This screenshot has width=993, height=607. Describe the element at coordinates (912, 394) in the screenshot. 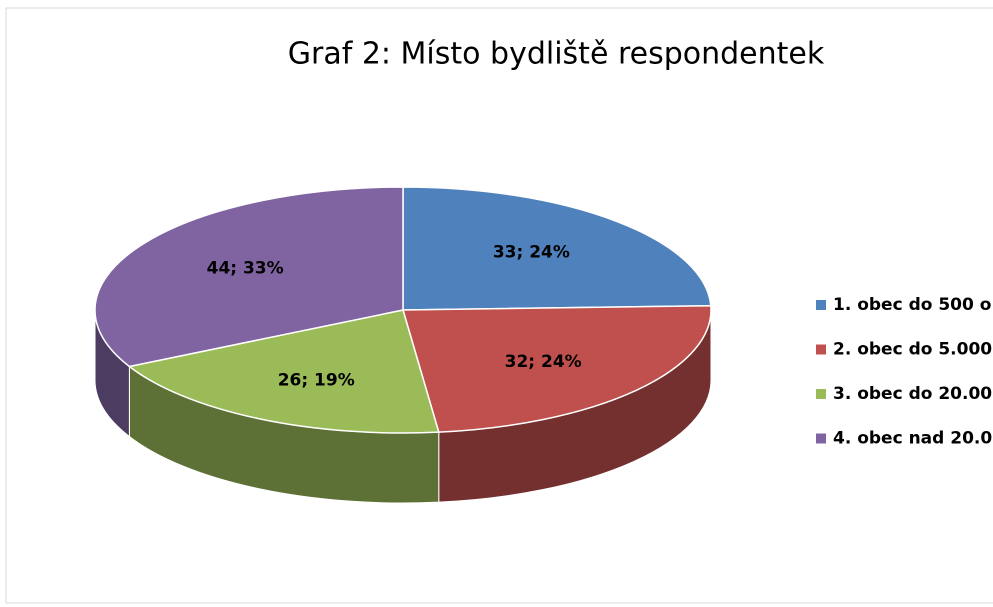

I see `legend-label: 3. obec do 20.00` at that location.